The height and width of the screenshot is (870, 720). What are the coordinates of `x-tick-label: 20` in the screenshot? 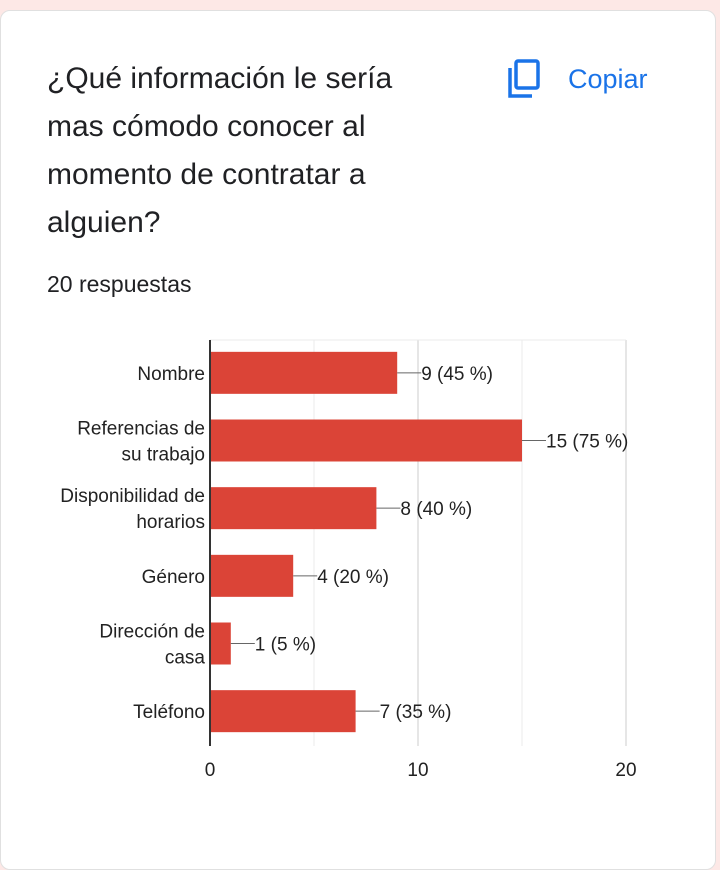 It's located at (625, 770).